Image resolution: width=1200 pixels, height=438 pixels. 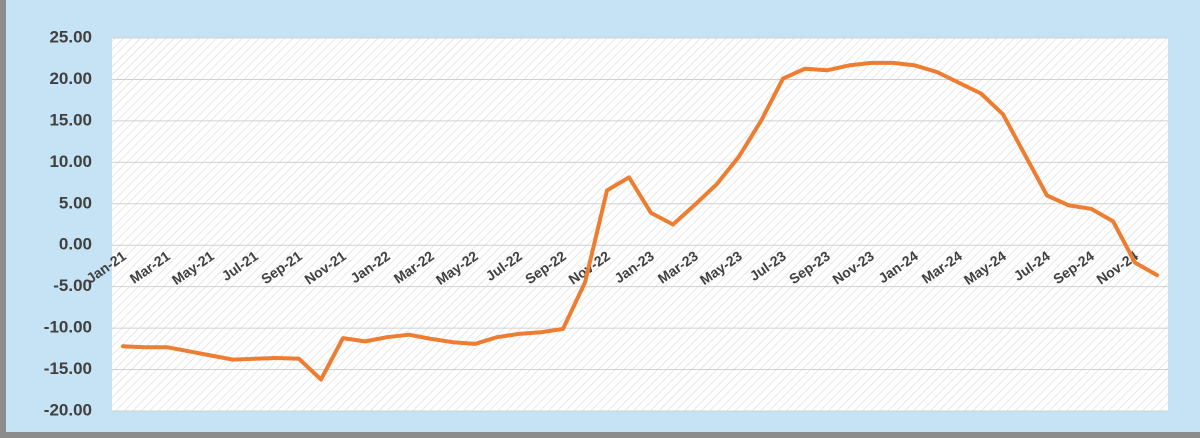 What do you see at coordinates (75, 244) in the screenshot?
I see `y-tick-label: 0.00` at bounding box center [75, 244].